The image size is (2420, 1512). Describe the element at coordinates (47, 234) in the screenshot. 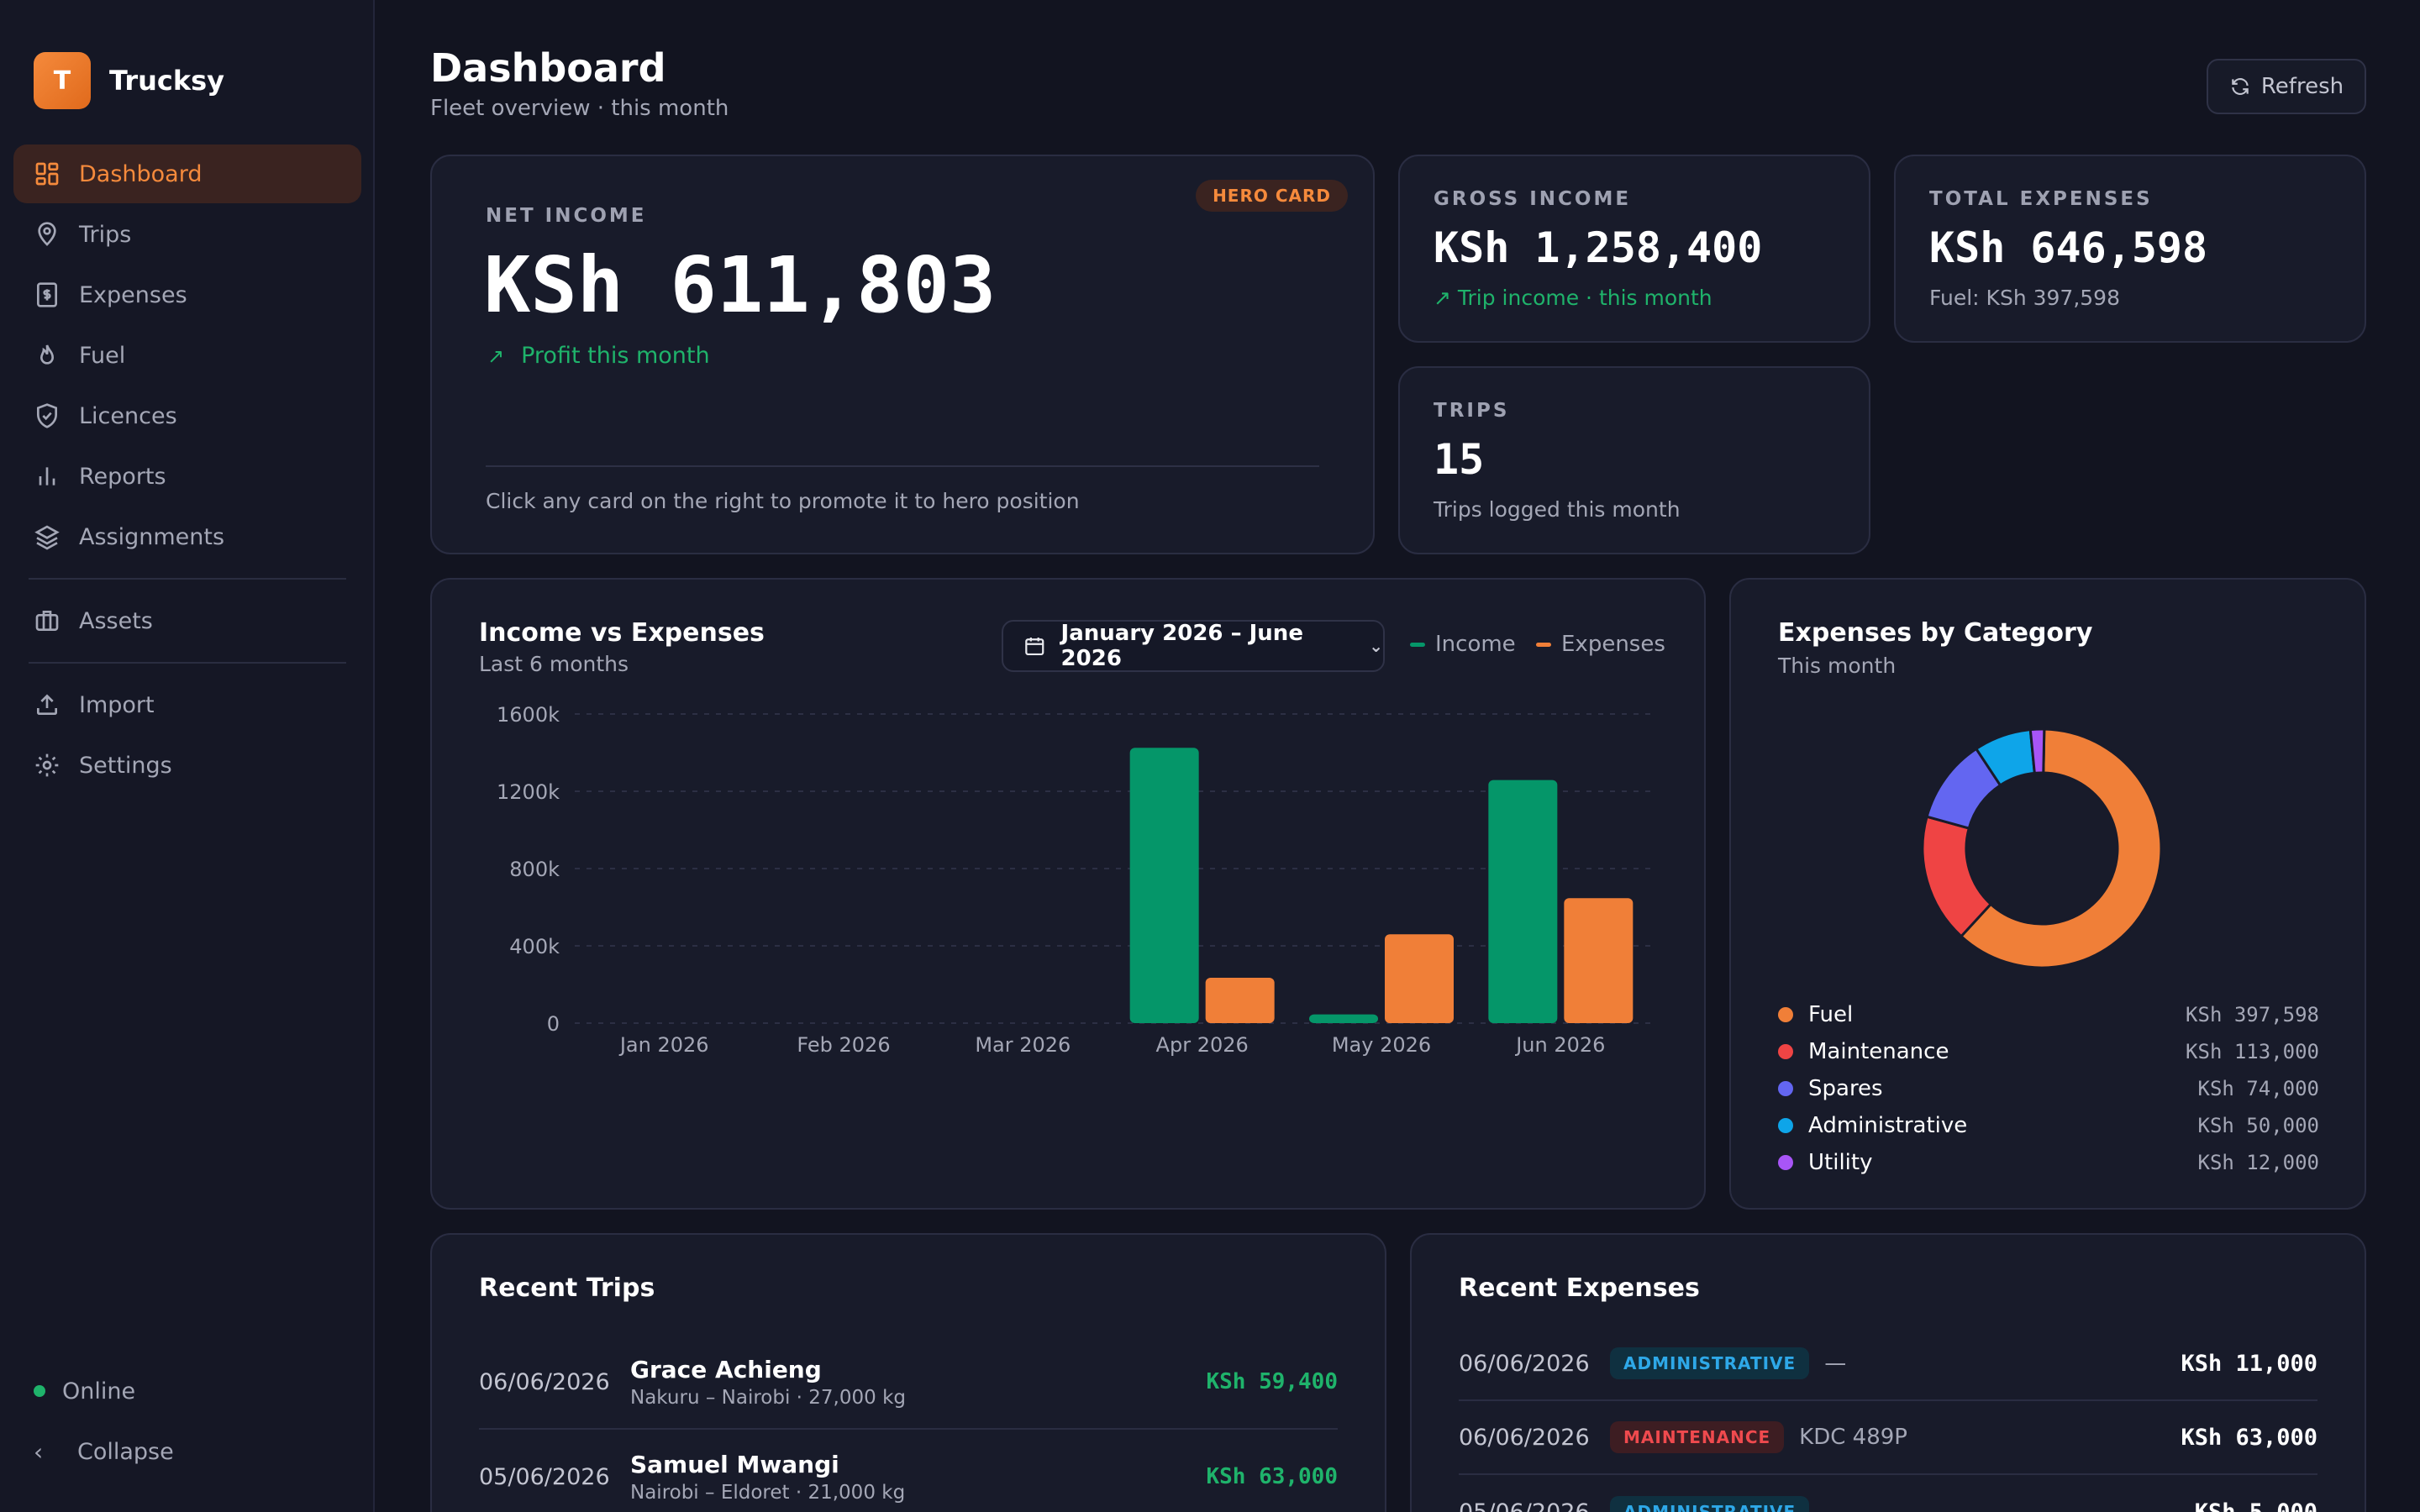

I see `map-pin-icon` at that location.